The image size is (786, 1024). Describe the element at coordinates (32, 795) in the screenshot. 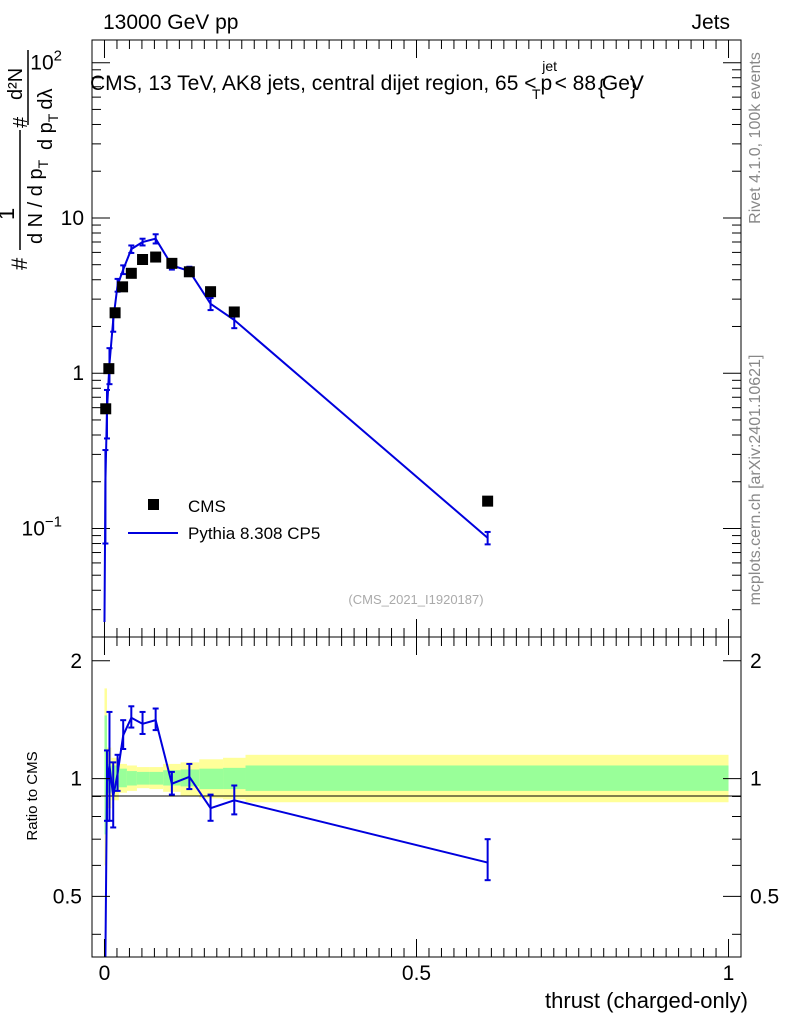

I see `ratio-y-label: Ratio to CMS` at that location.